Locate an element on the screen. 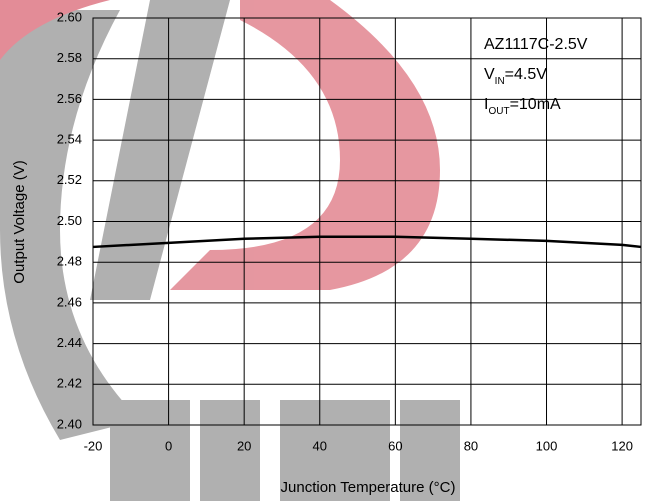  y-tick-label: 2.46 is located at coordinates (69, 301).